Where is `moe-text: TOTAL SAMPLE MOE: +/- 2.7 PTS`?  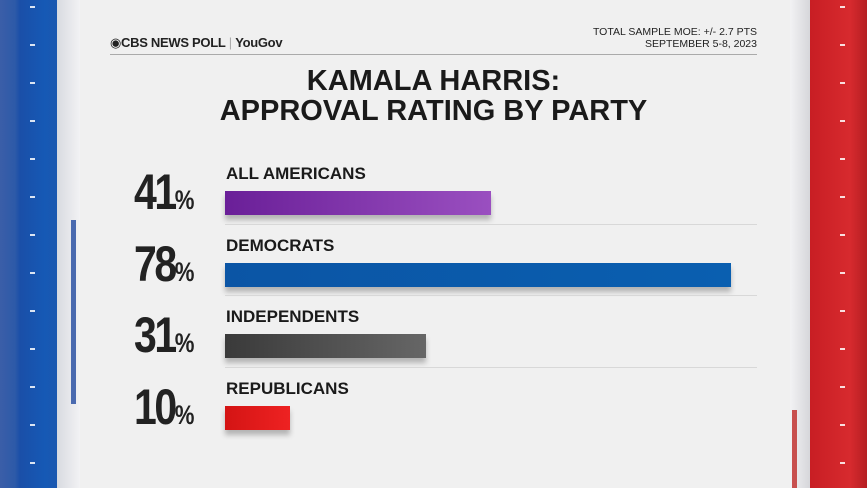 moe-text: TOTAL SAMPLE MOE: +/- 2.7 PTS is located at coordinates (674, 32).